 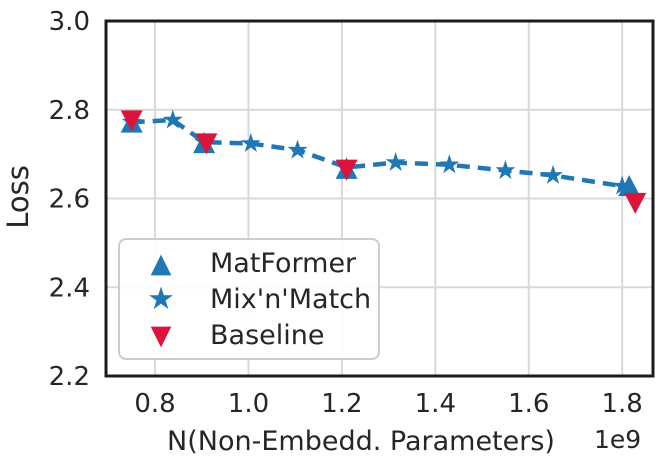 What do you see at coordinates (161, 335) in the screenshot?
I see `triangle-down-icon: ▼` at bounding box center [161, 335].